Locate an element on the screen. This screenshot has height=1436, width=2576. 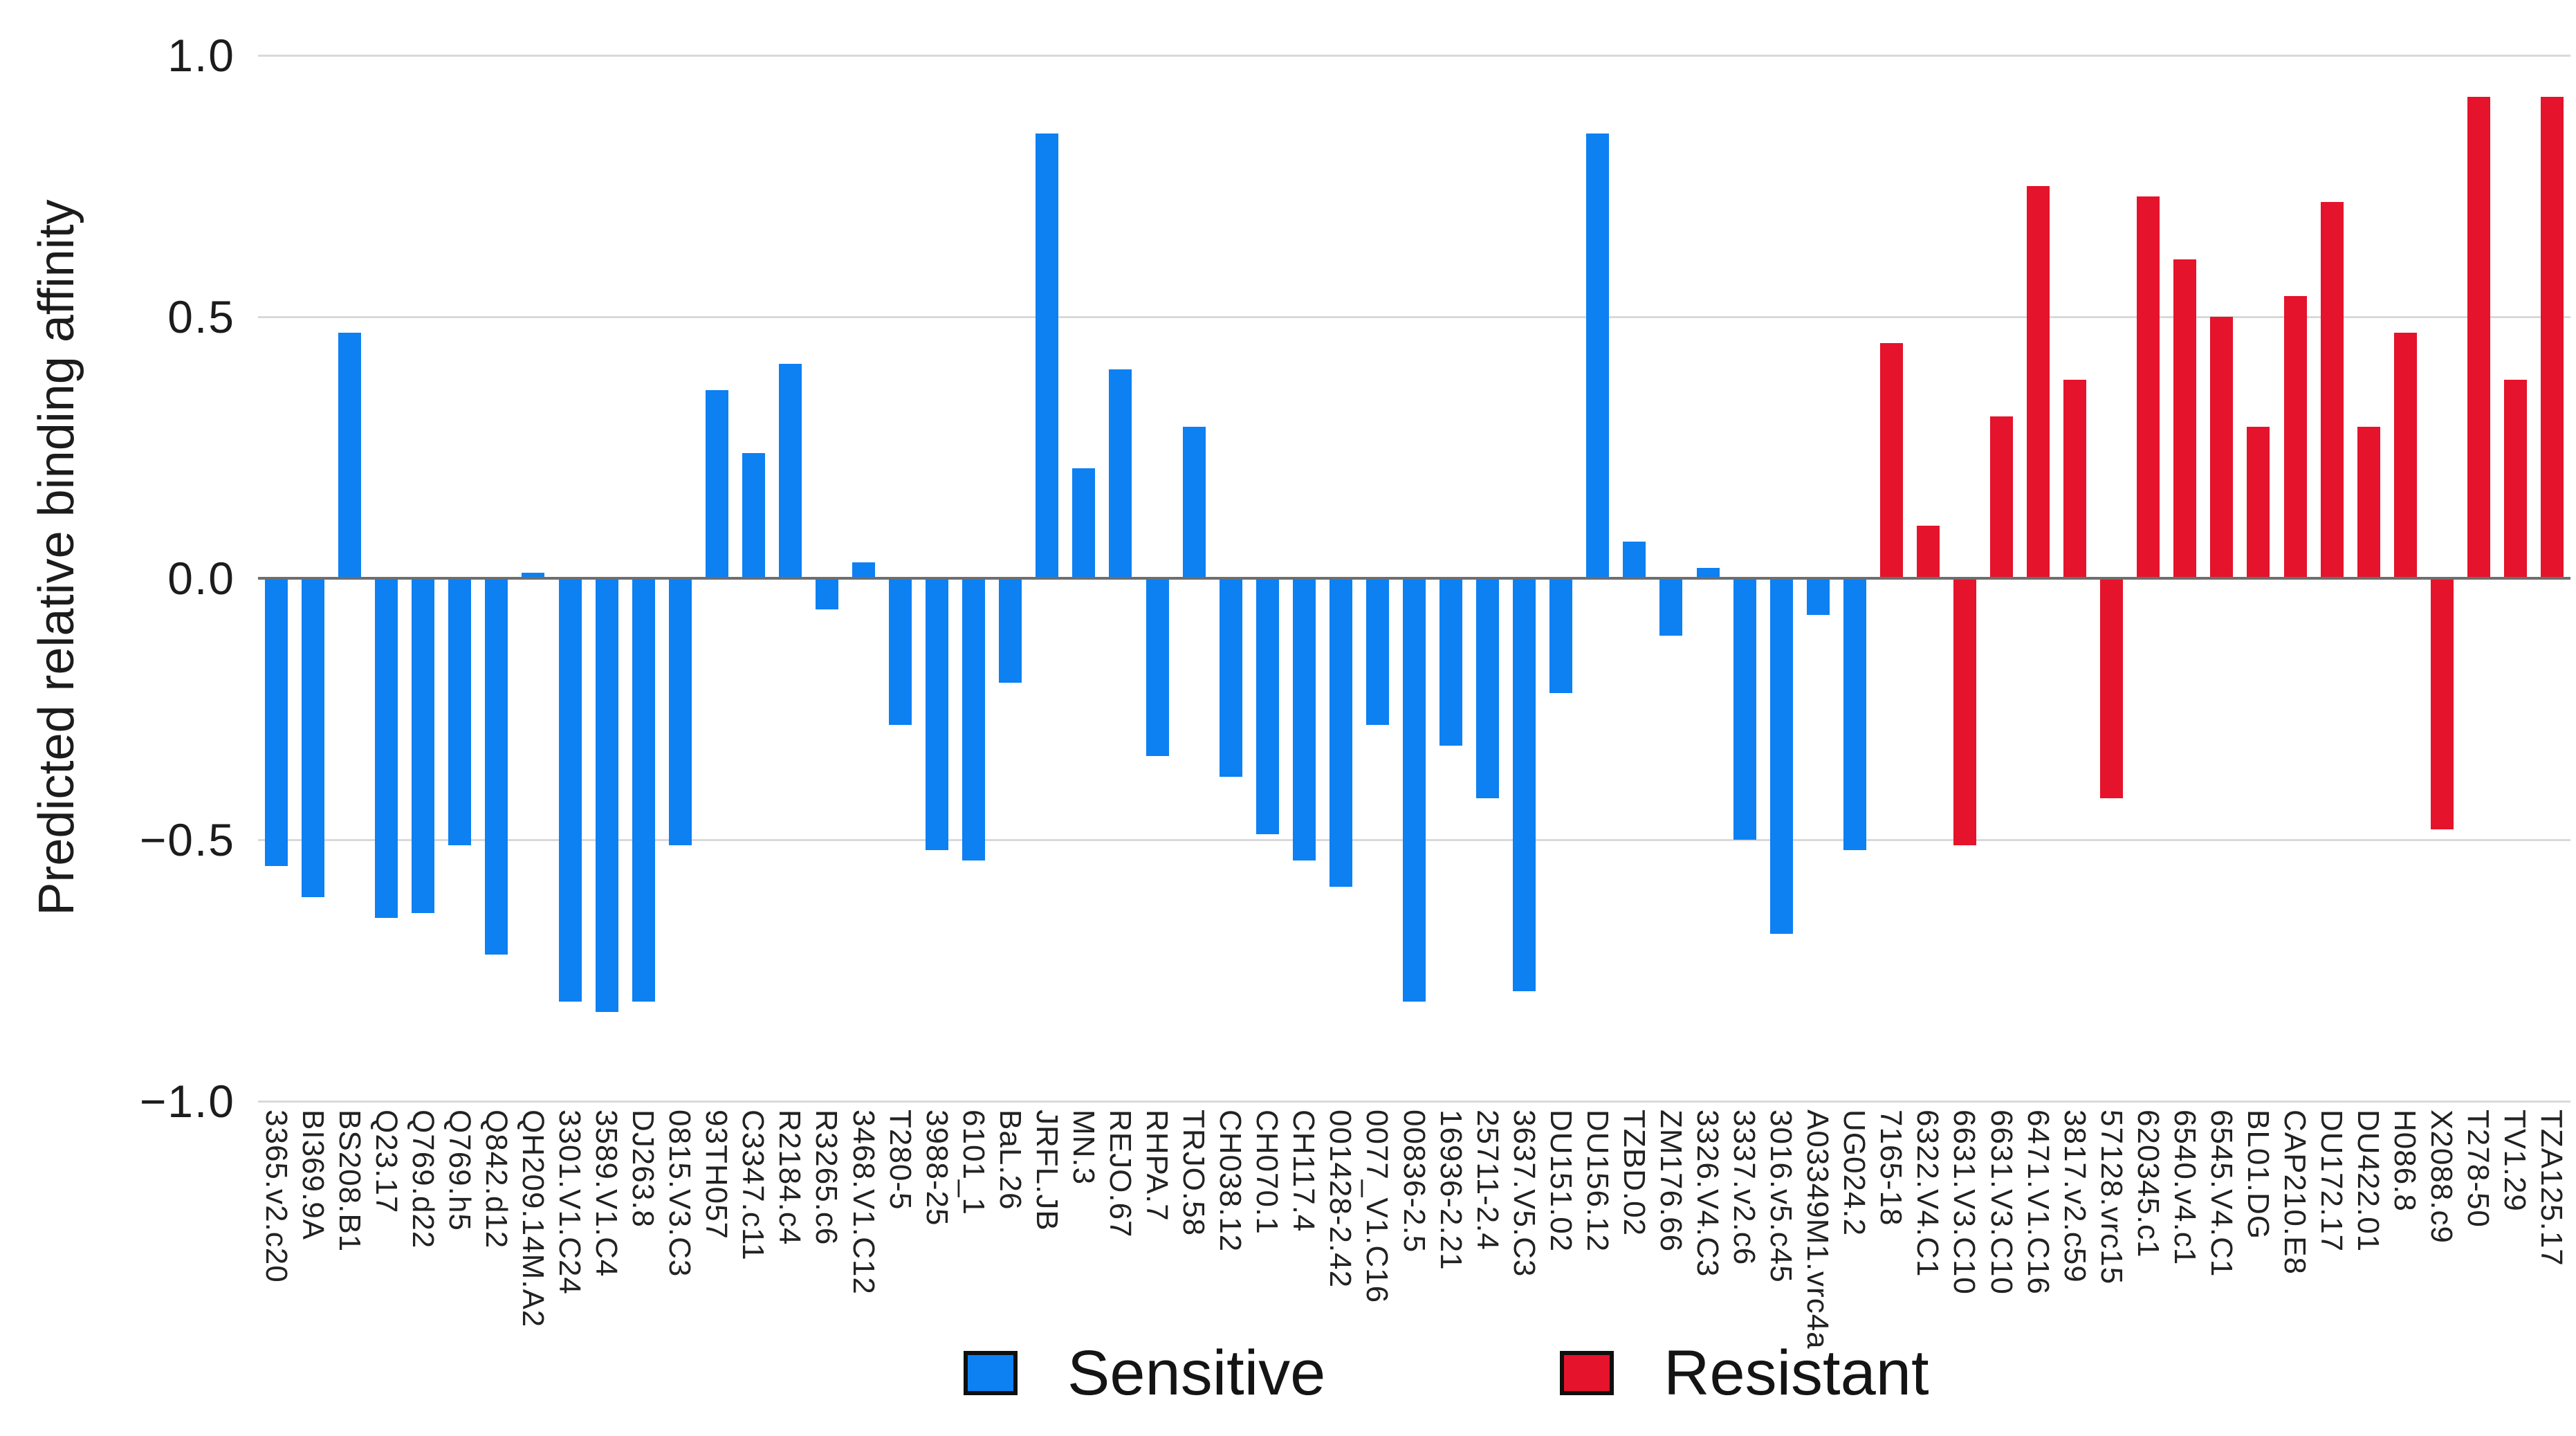
x-axis-label: DU422.01 is located at coordinates (2368, 1181).